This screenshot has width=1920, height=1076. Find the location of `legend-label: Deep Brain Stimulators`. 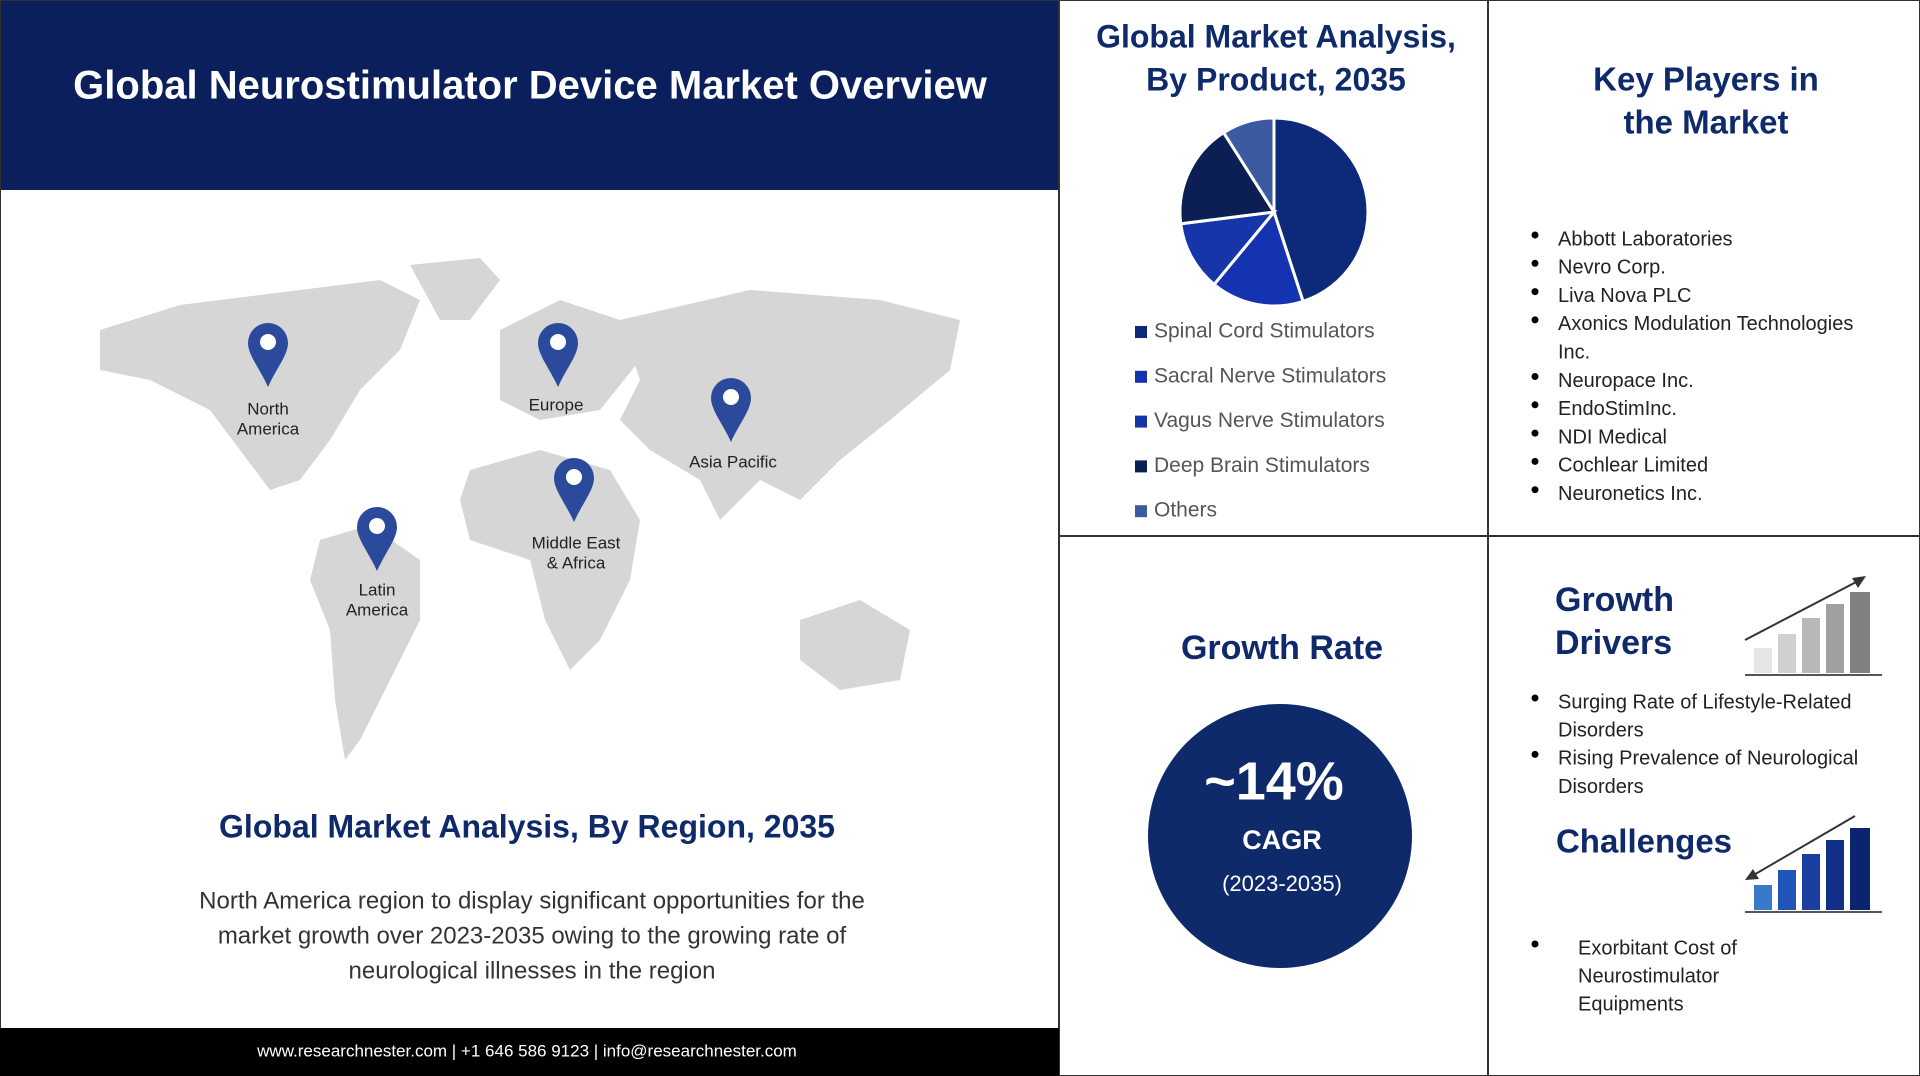

legend-label: Deep Brain Stimulators is located at coordinates (1262, 465).